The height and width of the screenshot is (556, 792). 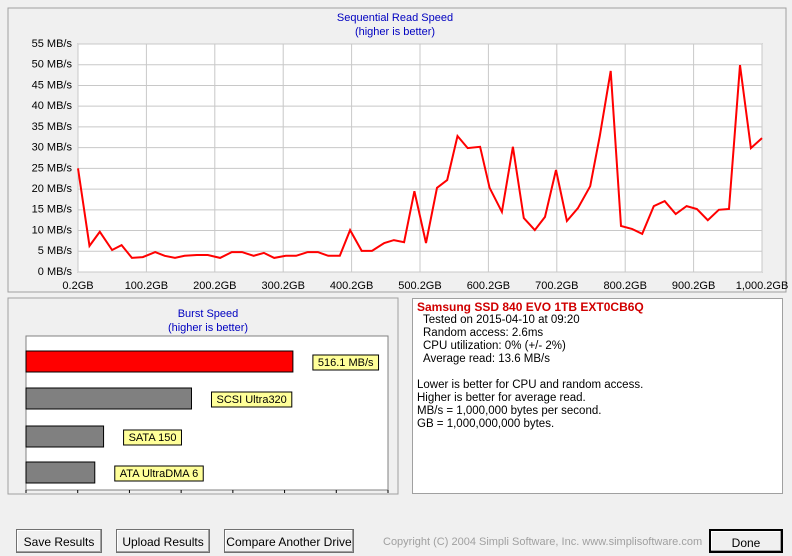 I want to click on x-tick-label: 0.2GB, so click(x=77, y=286).